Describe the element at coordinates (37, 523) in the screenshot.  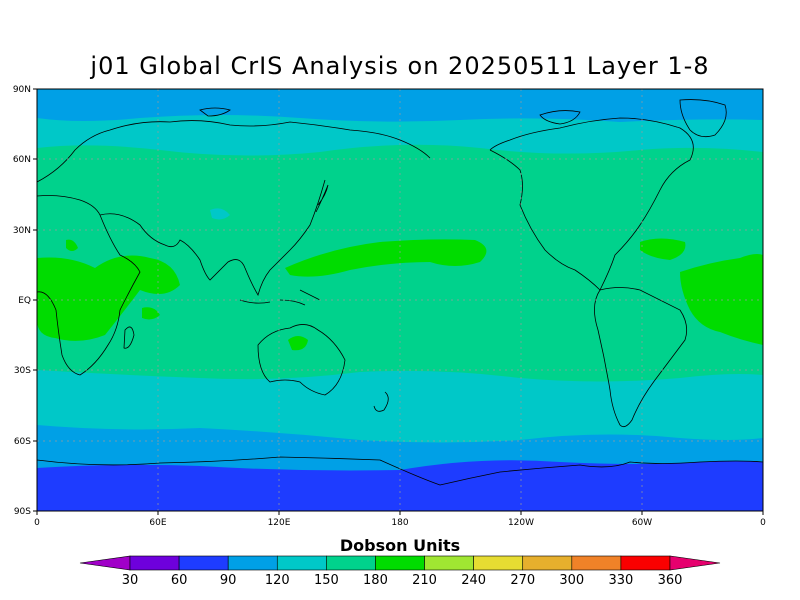
I see `lon-label-0-left: 0` at that location.